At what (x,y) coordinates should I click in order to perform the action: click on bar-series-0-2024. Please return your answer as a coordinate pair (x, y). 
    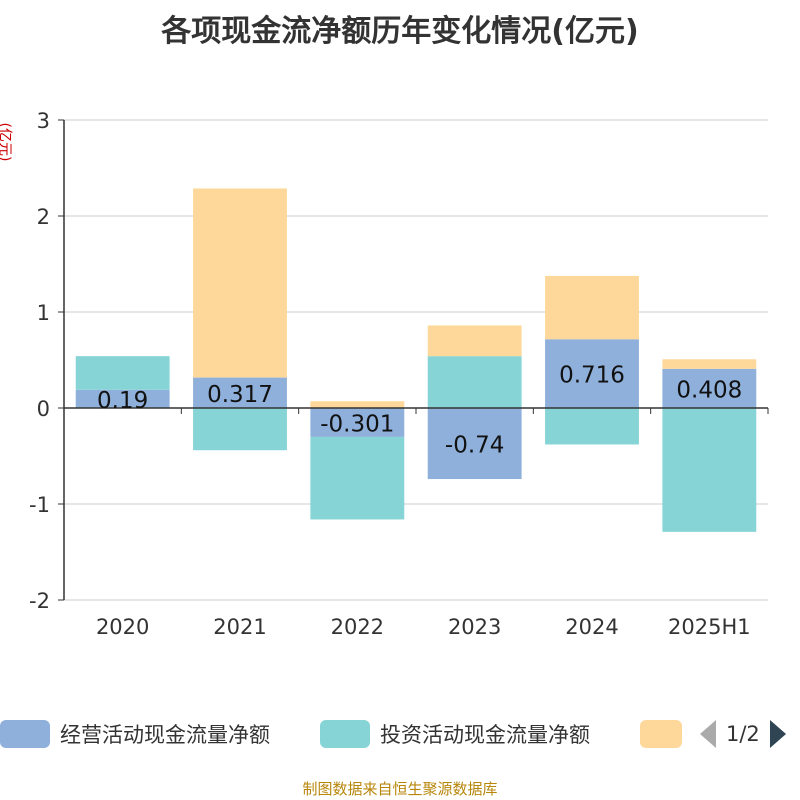
    Looking at the image, I should click on (592, 373).